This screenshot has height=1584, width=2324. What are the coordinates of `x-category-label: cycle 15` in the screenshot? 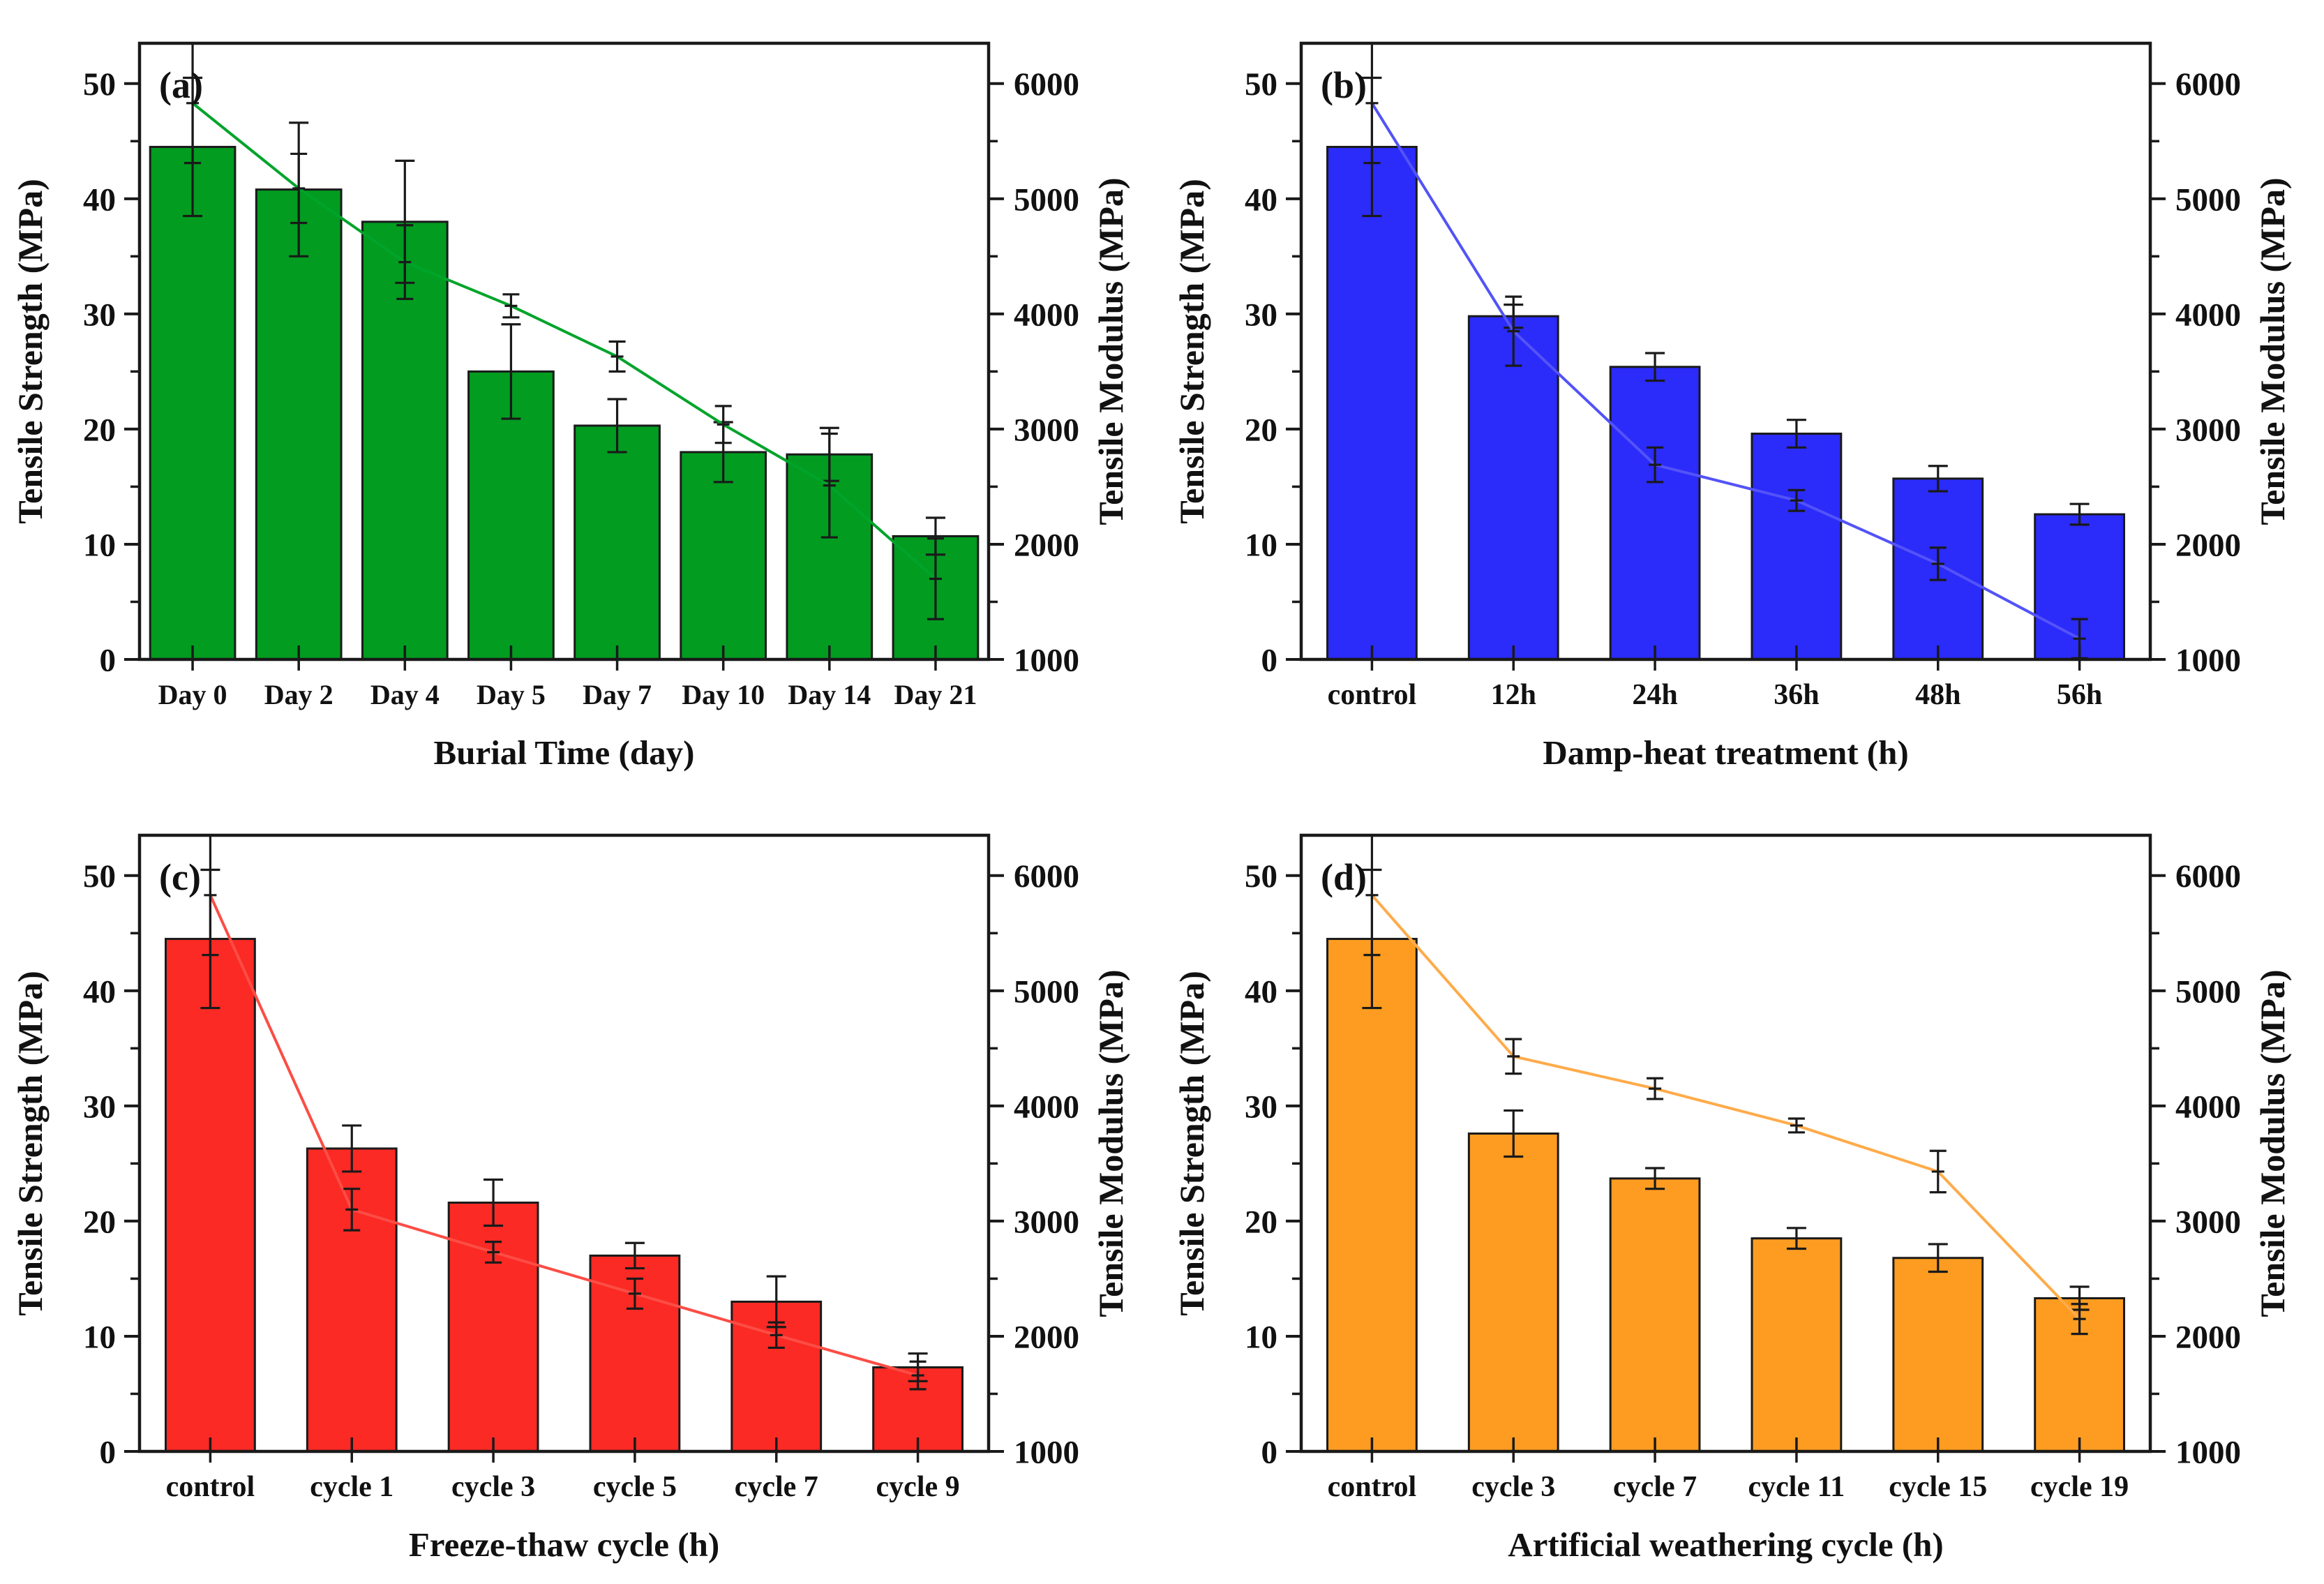 It's located at (1938, 1487).